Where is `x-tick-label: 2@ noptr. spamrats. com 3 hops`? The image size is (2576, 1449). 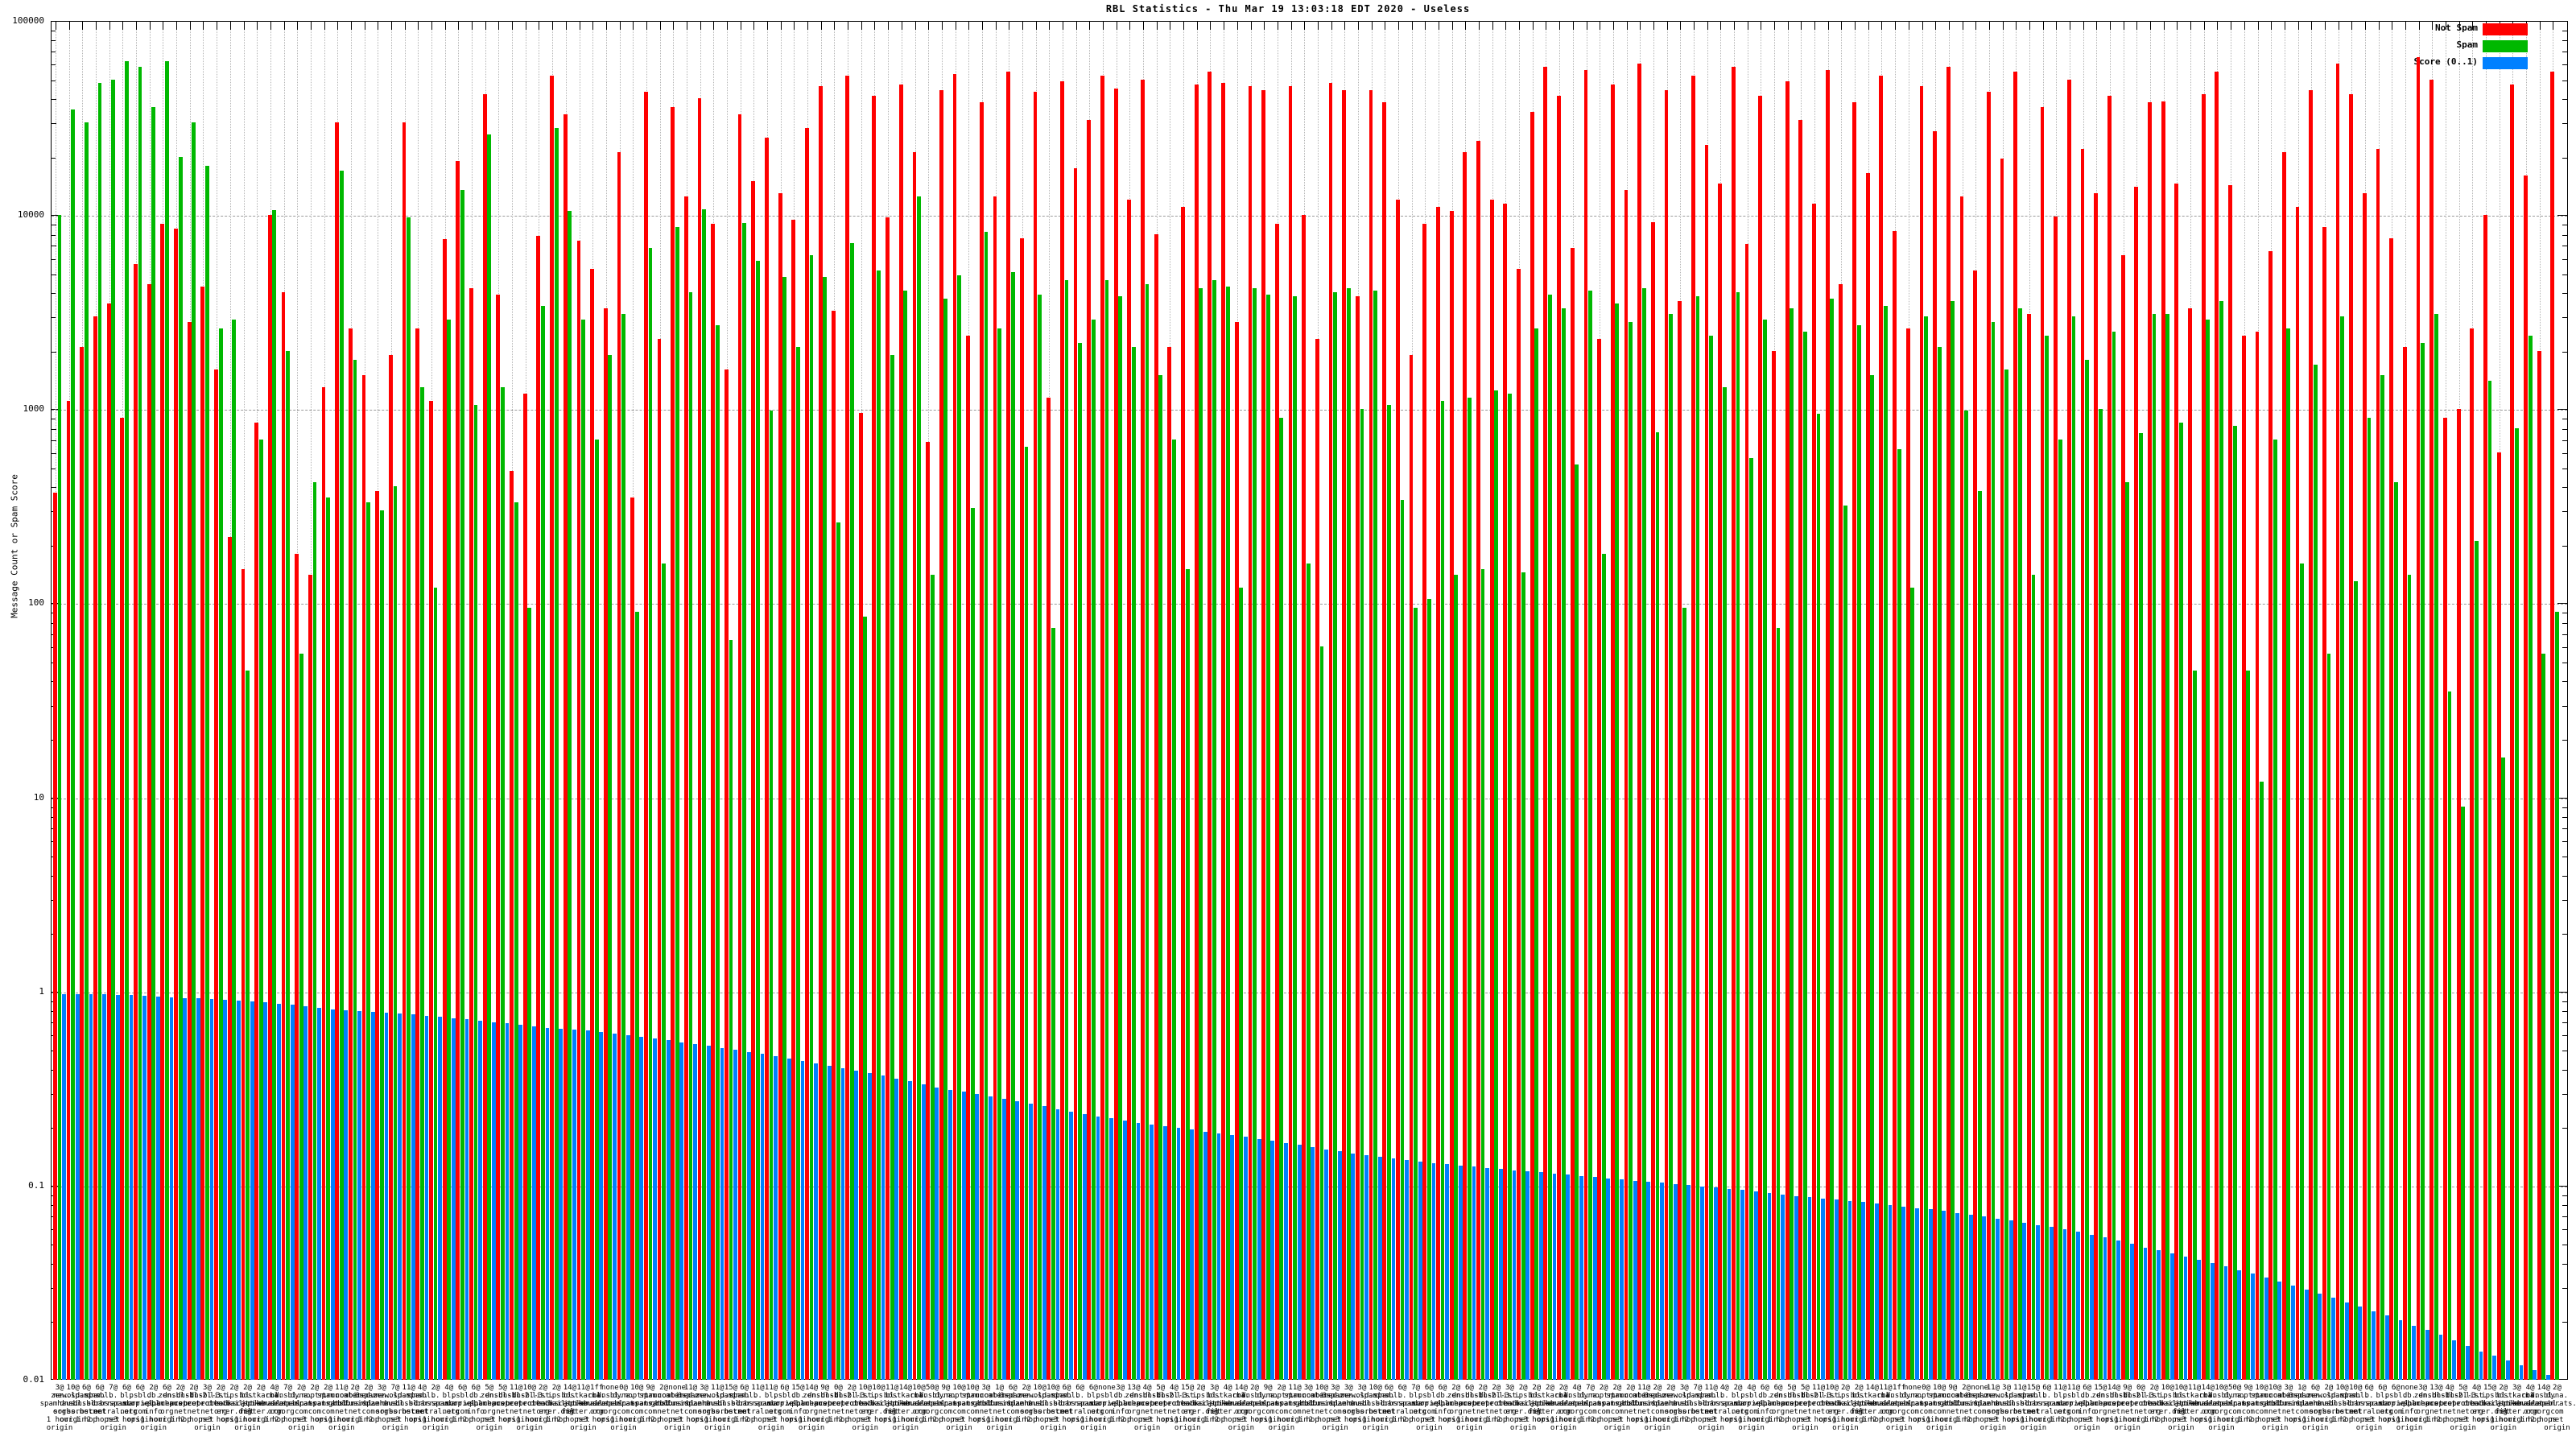 x-tick-label: 2@ noptr. spamrats. com 3 hops is located at coordinates (315, 1404).